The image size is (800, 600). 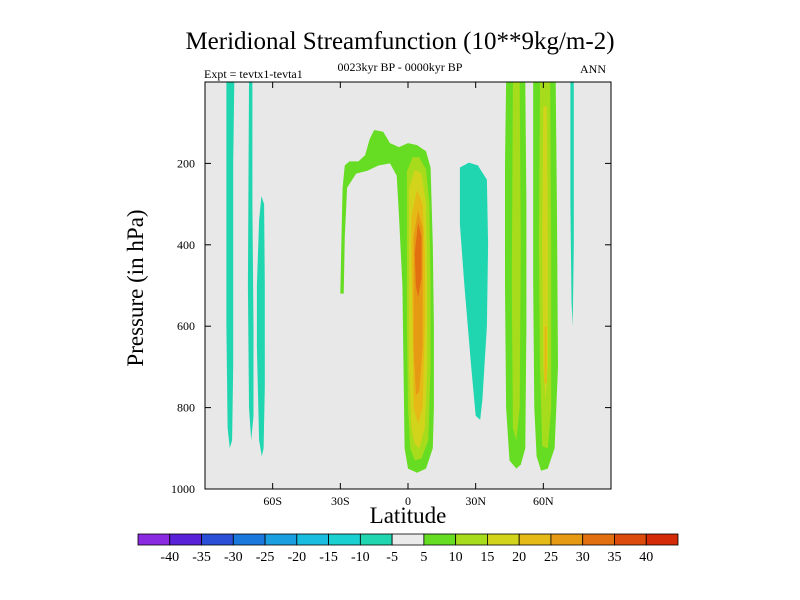 I want to click on x-axis-label: Latitude, so click(x=408, y=515).